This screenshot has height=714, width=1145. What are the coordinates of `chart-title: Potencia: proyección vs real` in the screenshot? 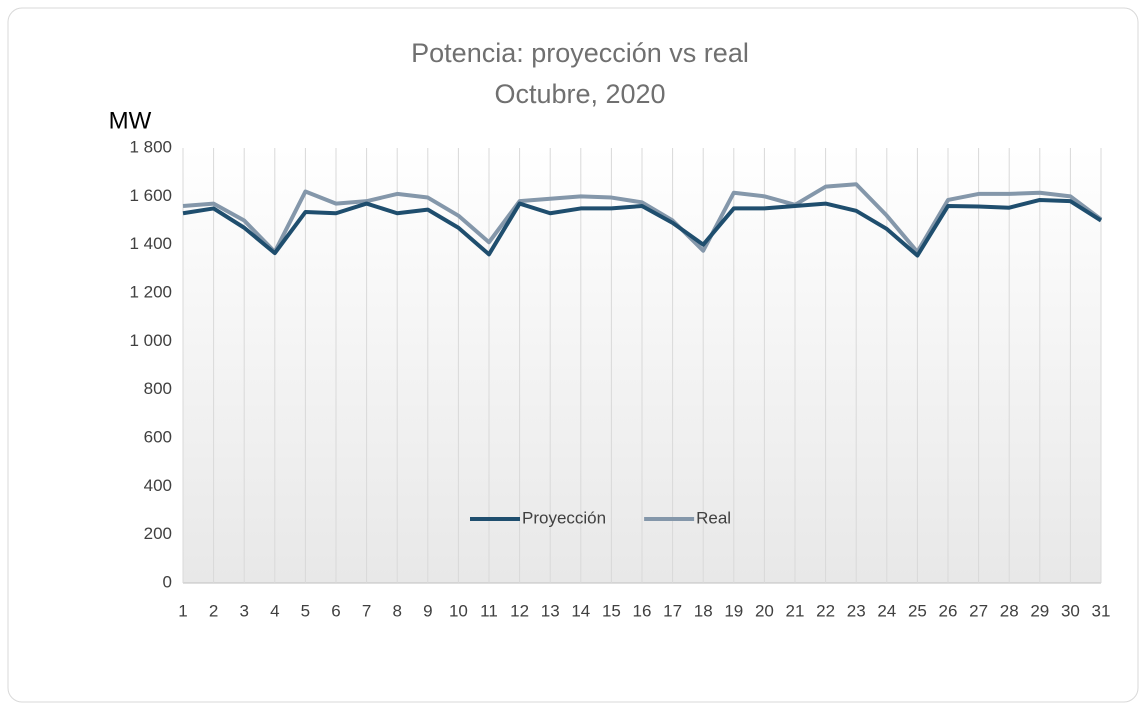 It's located at (580, 53).